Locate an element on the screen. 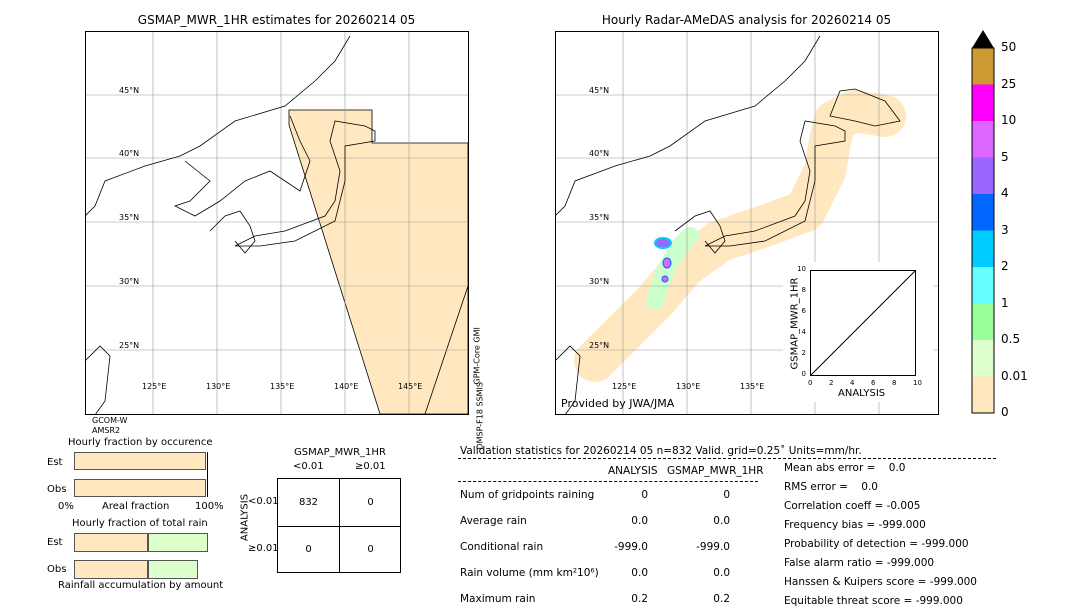 This screenshot has width=1080, height=612. stat-label: Conditional rain is located at coordinates (502, 547).